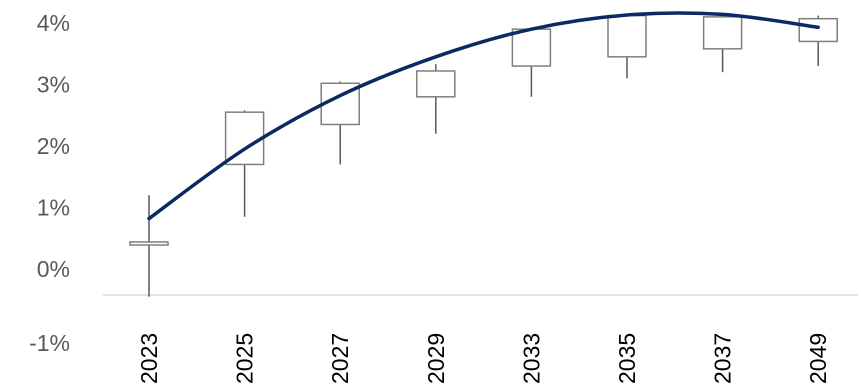  Describe the element at coordinates (627, 358) in the screenshot. I see `x-tick-label: 2035` at that location.